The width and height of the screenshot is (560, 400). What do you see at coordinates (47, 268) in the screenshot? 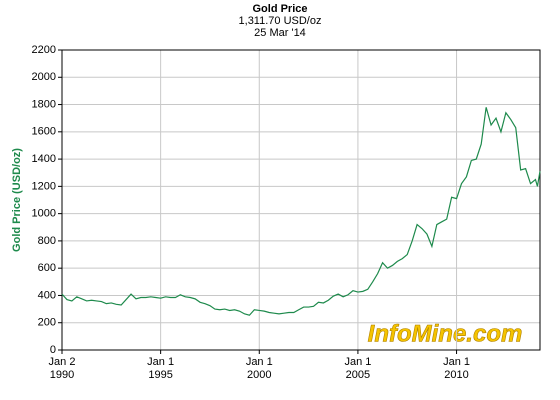
I see `y-tick-label: 600` at bounding box center [47, 268].